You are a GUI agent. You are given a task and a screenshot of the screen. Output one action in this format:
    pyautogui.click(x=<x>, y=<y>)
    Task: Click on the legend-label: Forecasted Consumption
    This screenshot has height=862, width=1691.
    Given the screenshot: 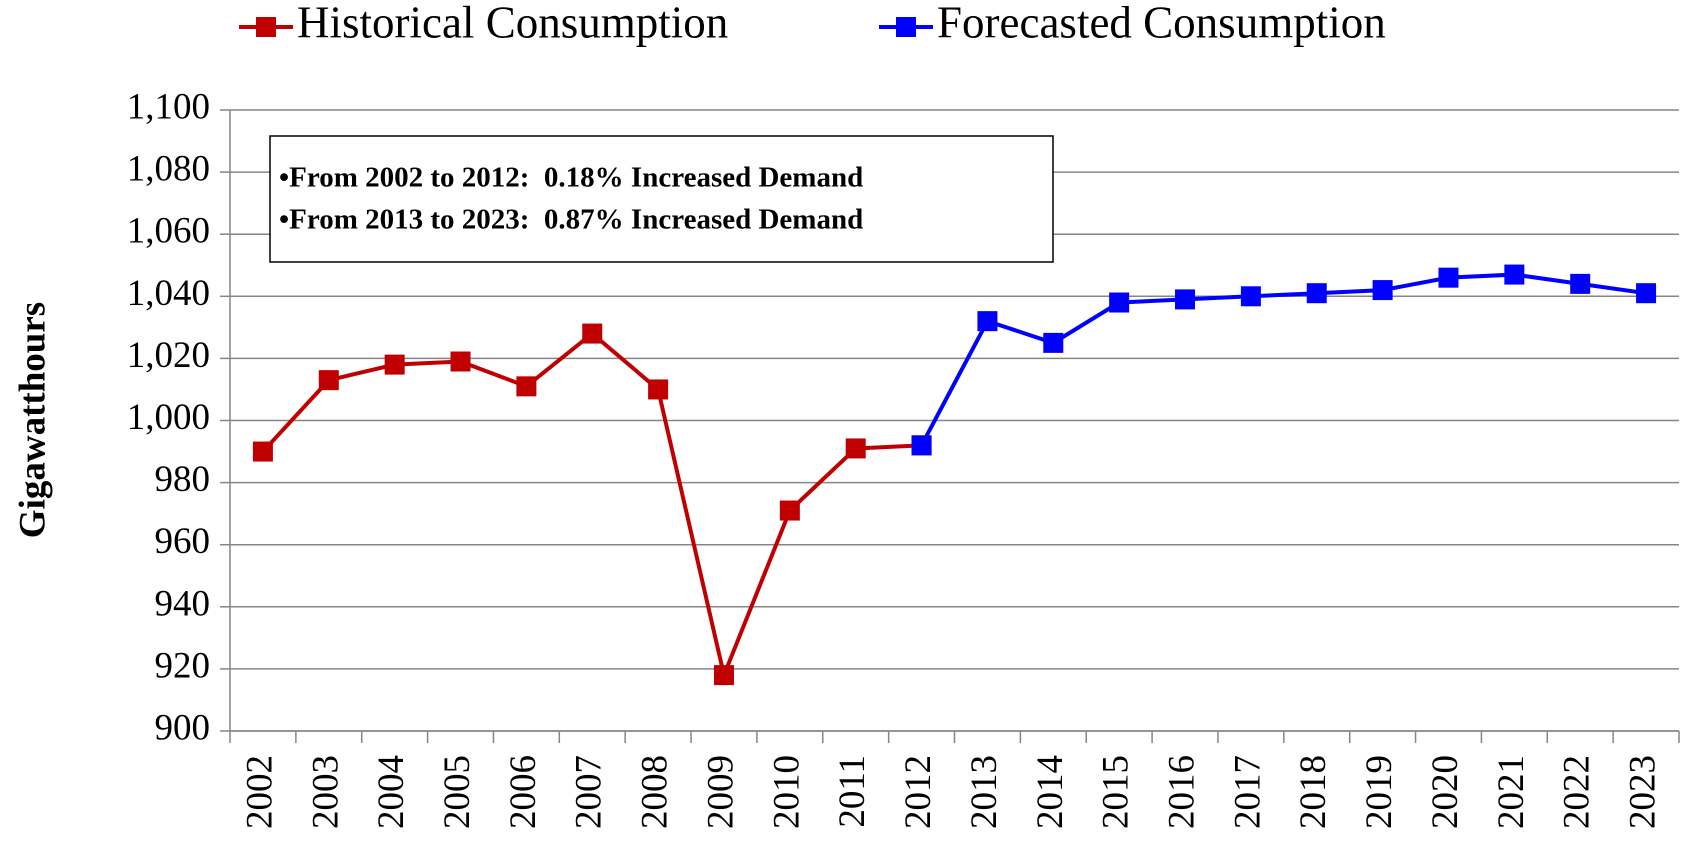 What is the action you would take?
    pyautogui.click(x=1161, y=23)
    